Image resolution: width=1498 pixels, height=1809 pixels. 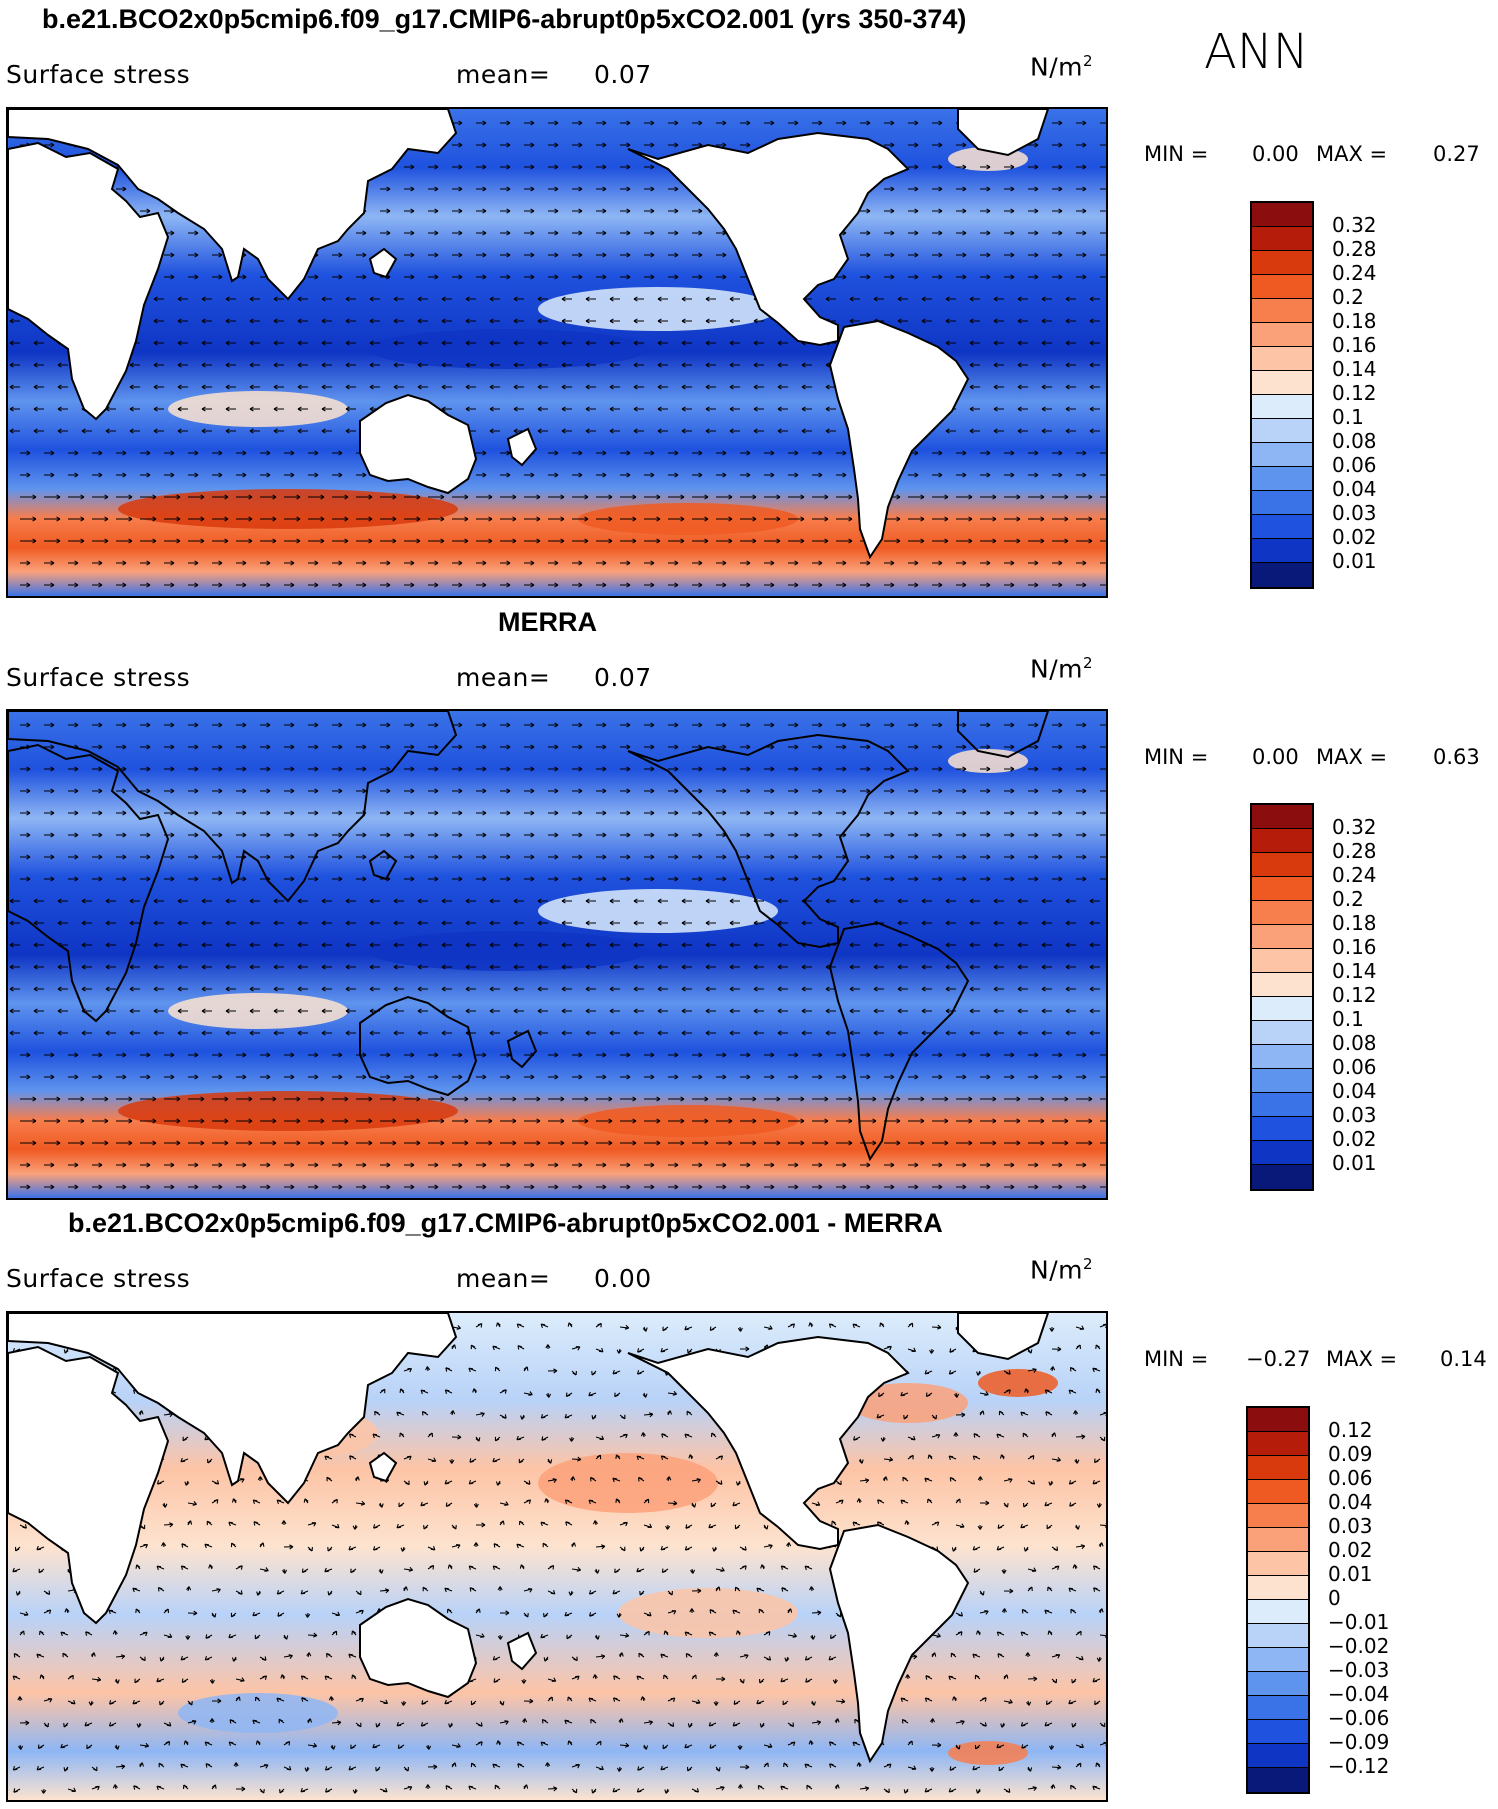 I want to click on colorbar-tick-label: −0.09, so click(x=1359, y=1742).